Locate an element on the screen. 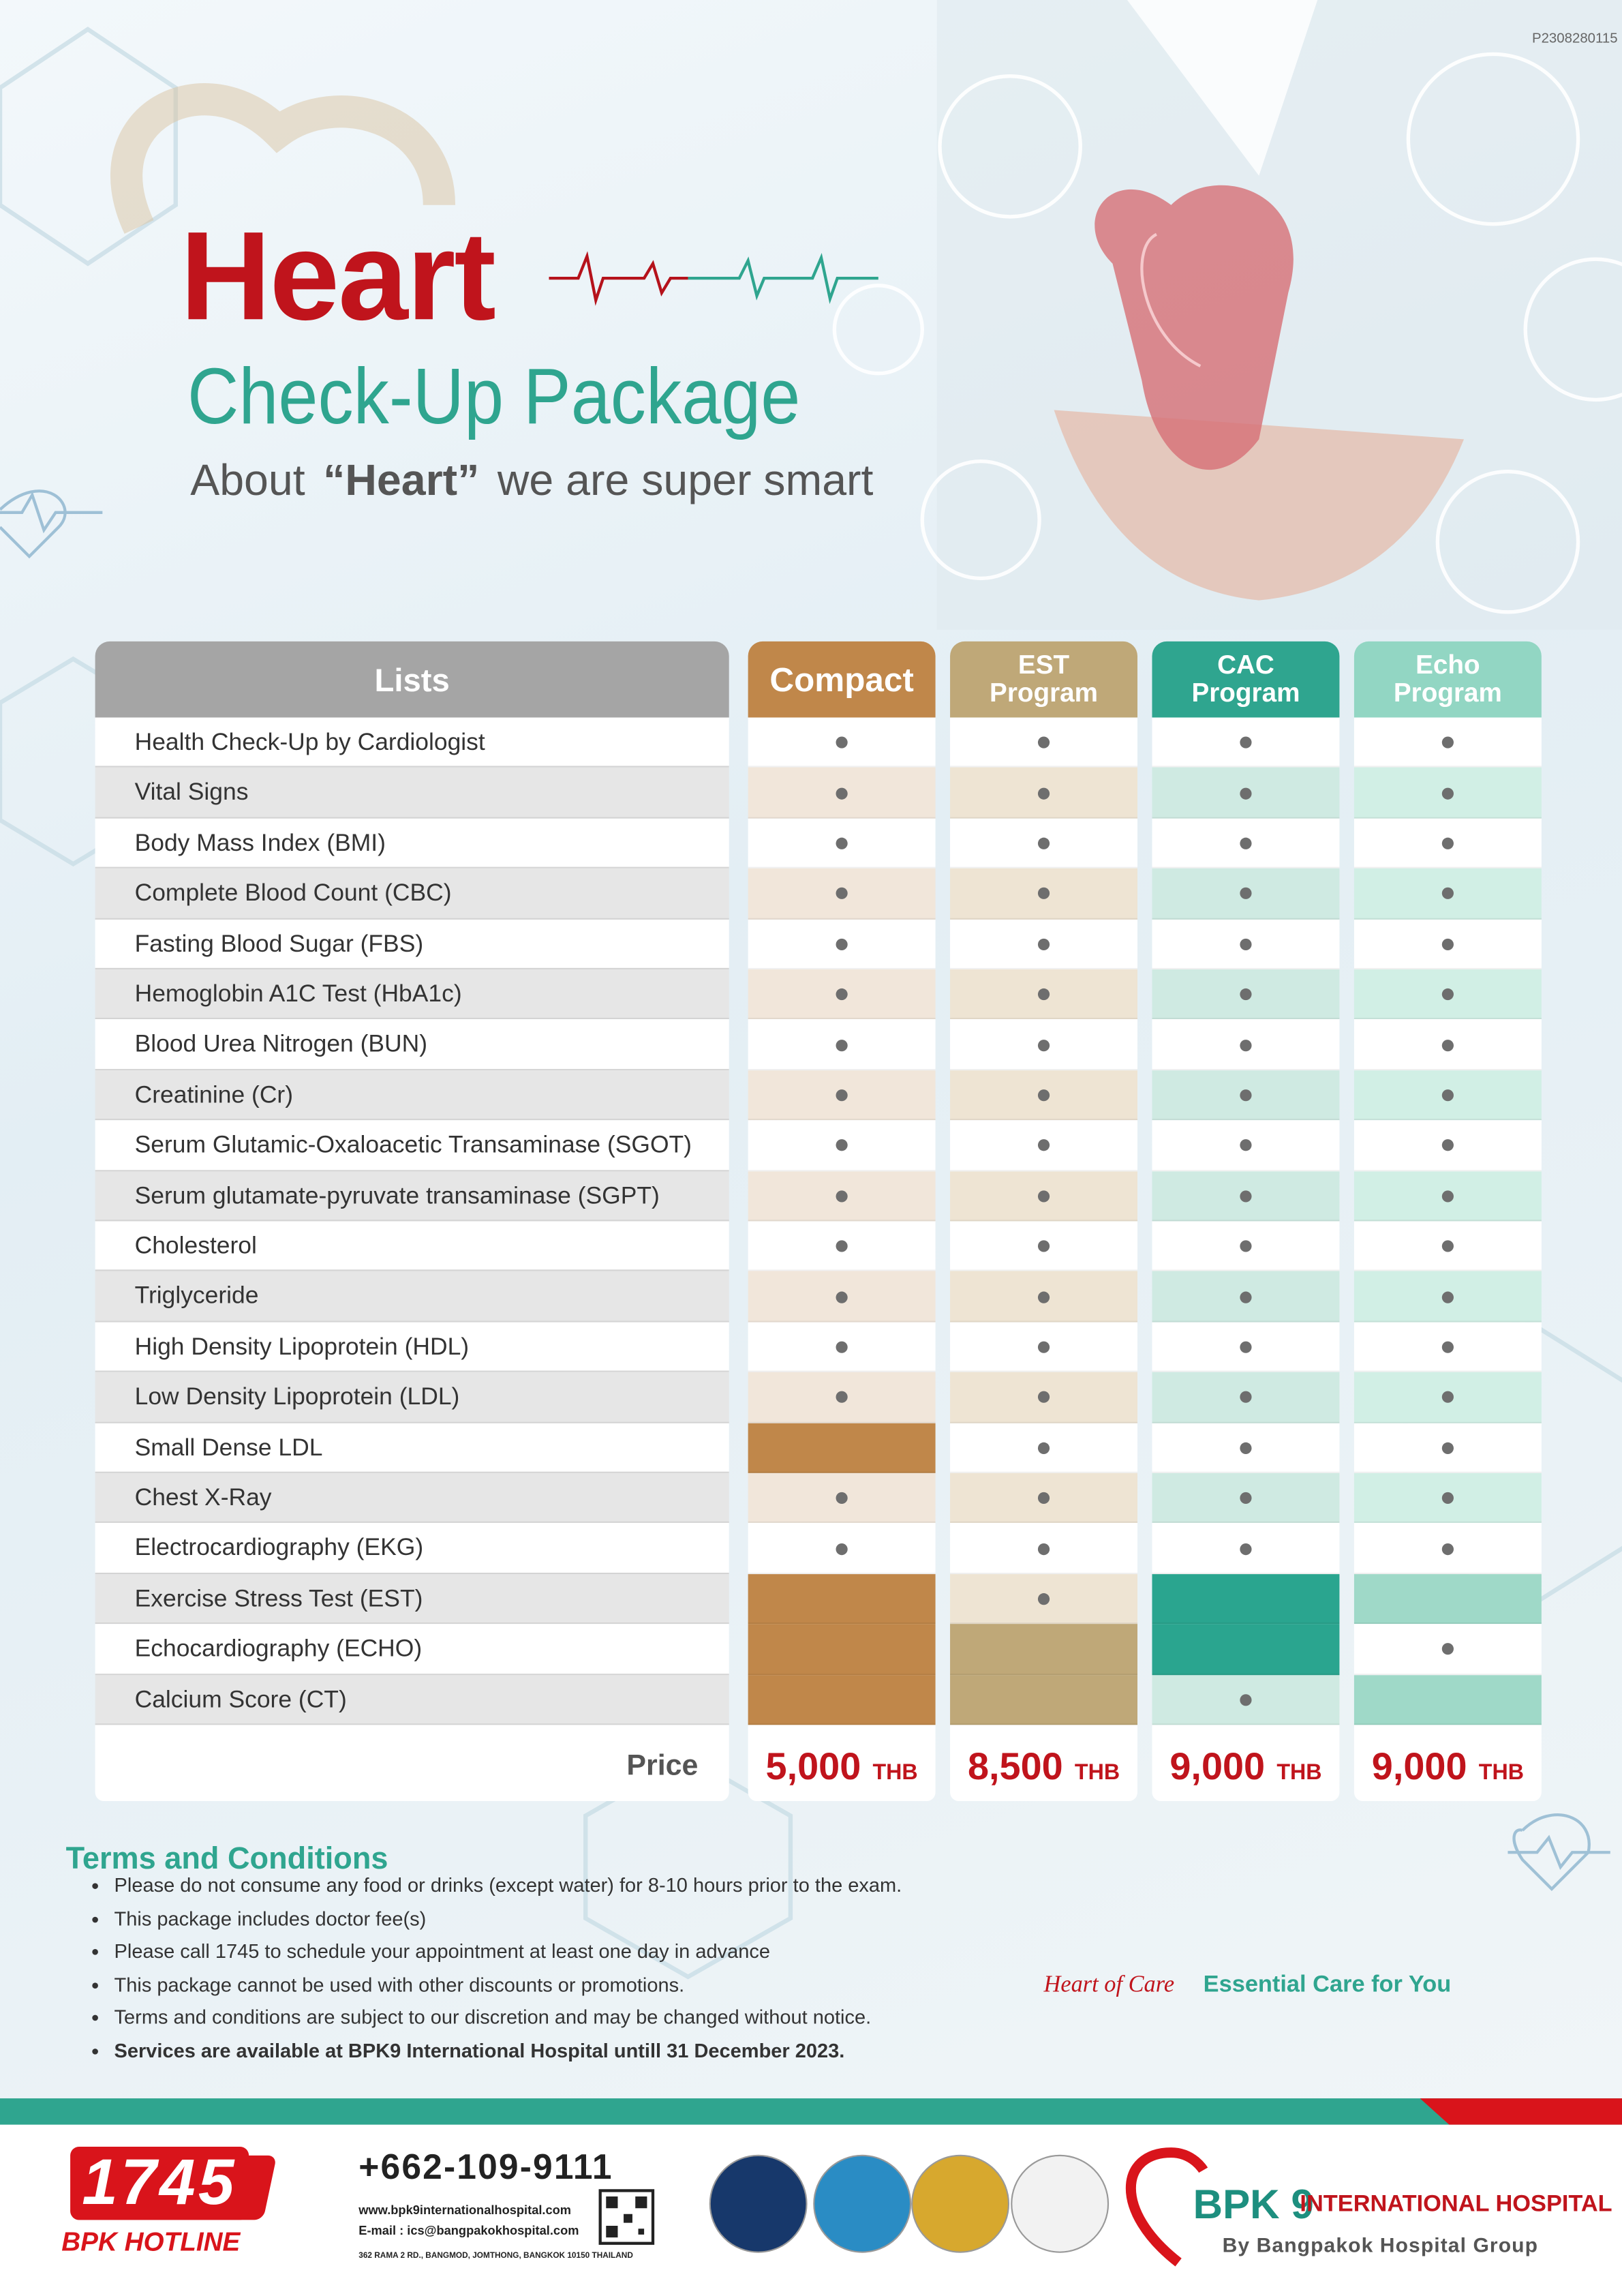  price-label: Price is located at coordinates (662, 1766).